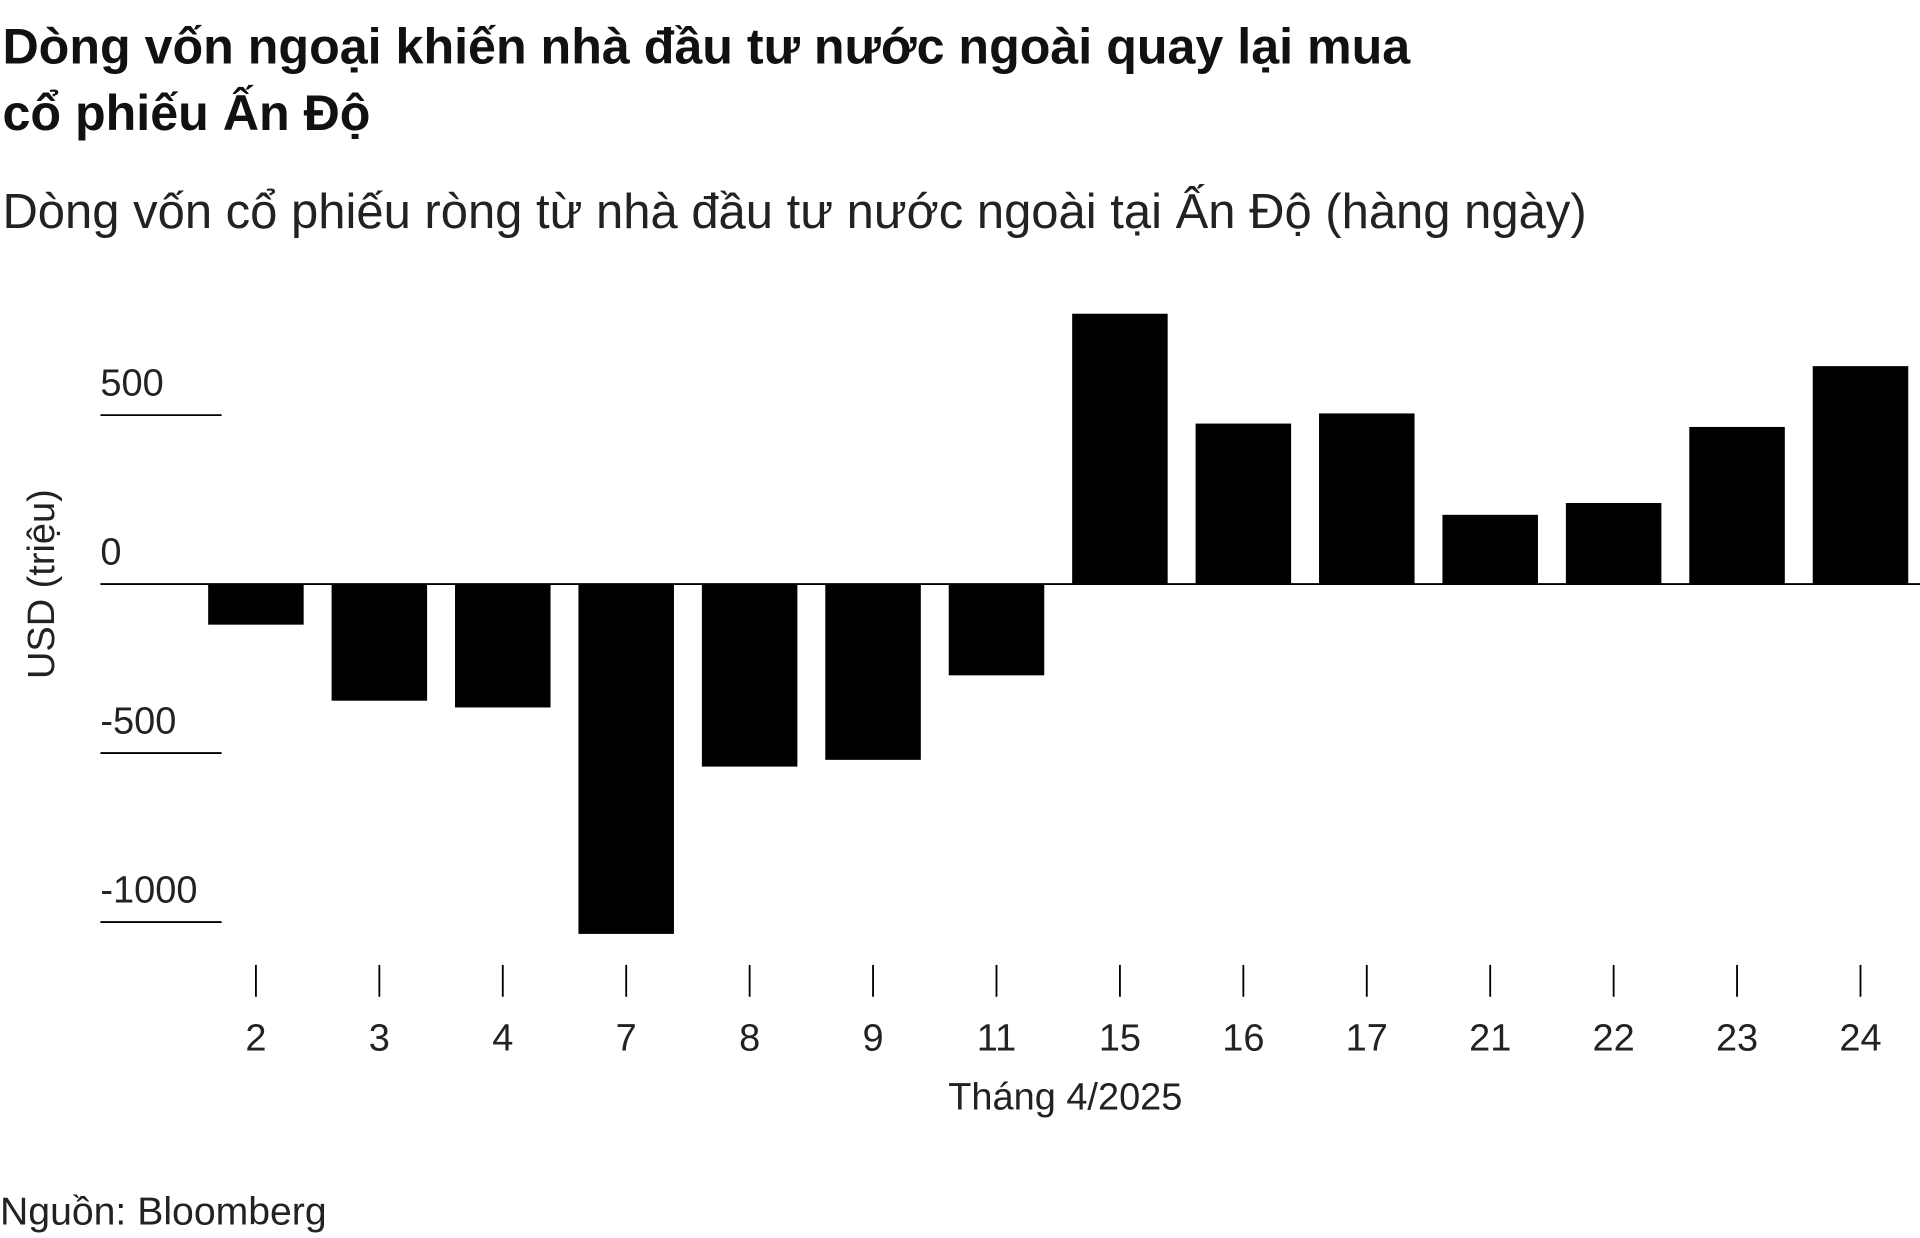  What do you see at coordinates (1614, 1039) in the screenshot?
I see `x-tick-label: 22` at bounding box center [1614, 1039].